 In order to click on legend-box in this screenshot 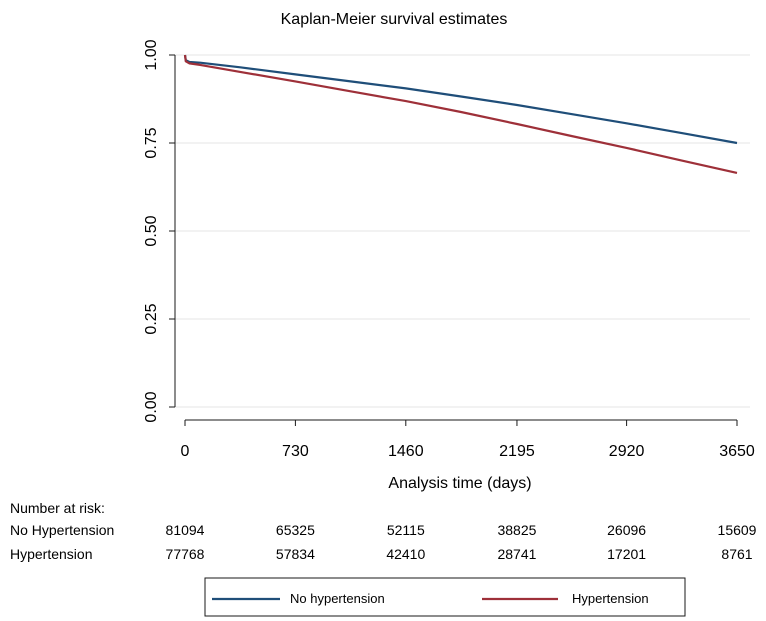, I will do `click(445, 597)`.